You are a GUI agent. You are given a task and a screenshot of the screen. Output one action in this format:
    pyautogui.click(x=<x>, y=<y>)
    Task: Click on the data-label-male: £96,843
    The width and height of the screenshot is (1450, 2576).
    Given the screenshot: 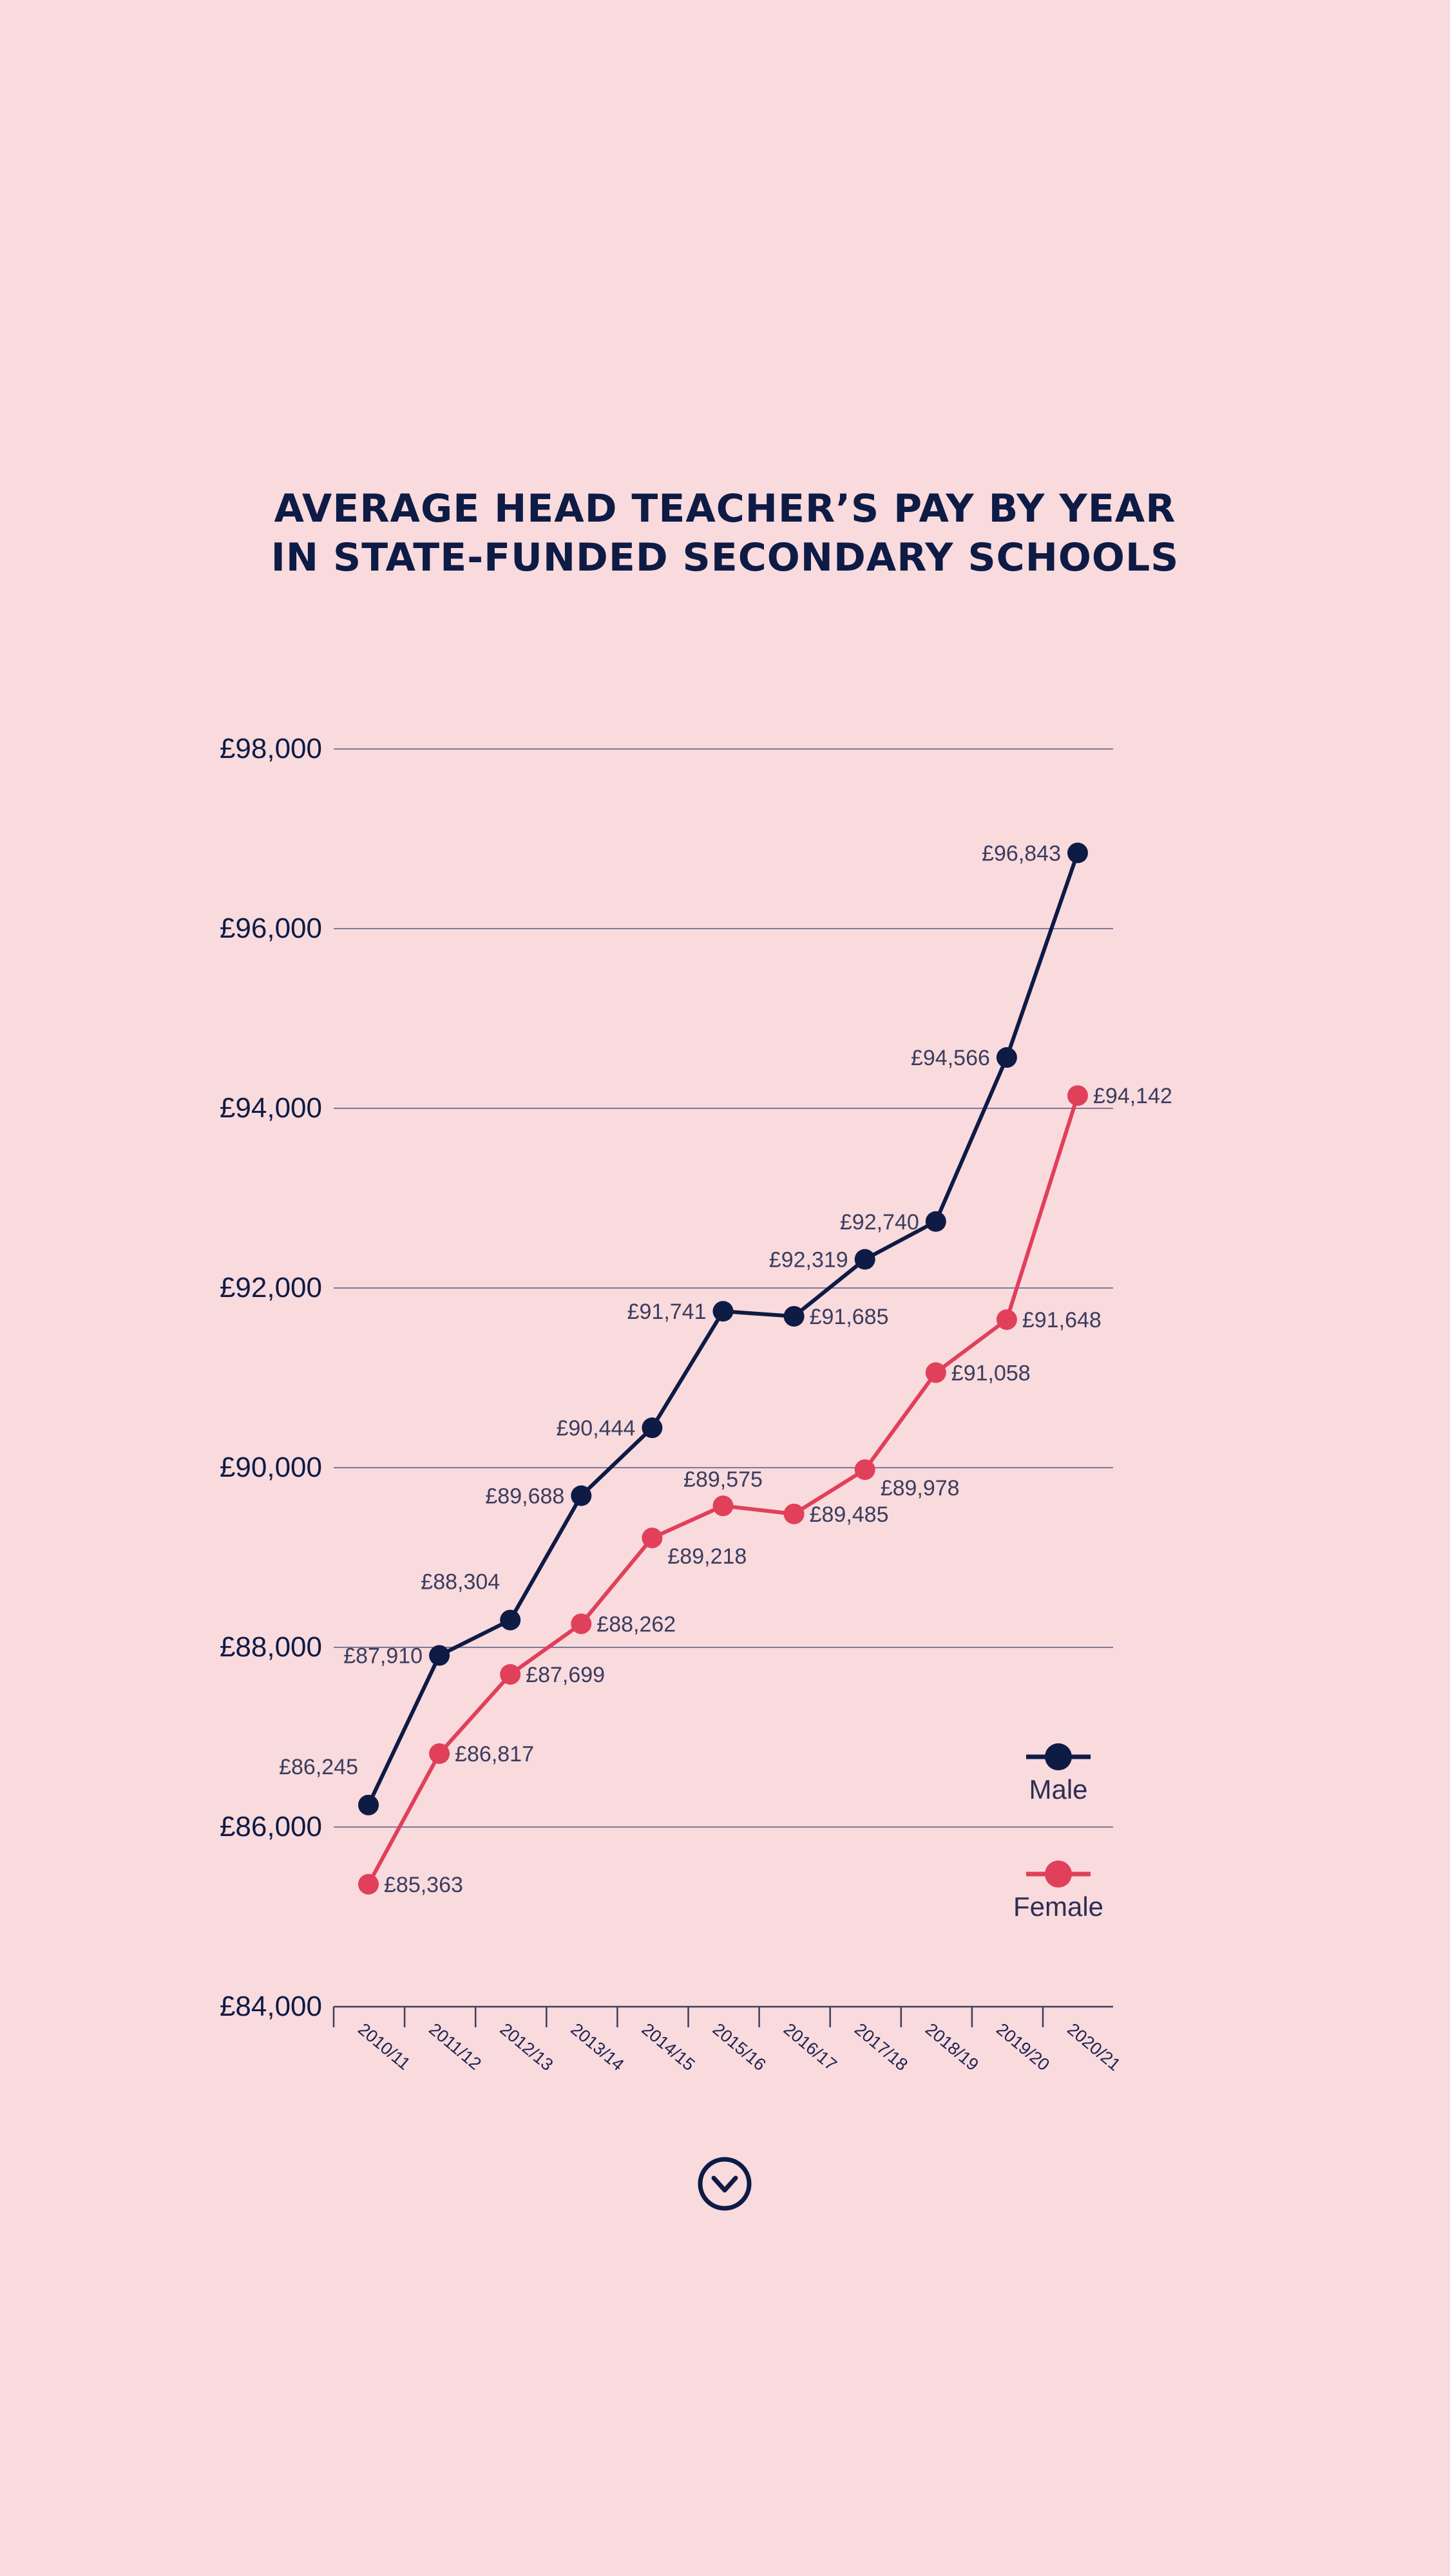 What is the action you would take?
    pyautogui.click(x=1022, y=853)
    